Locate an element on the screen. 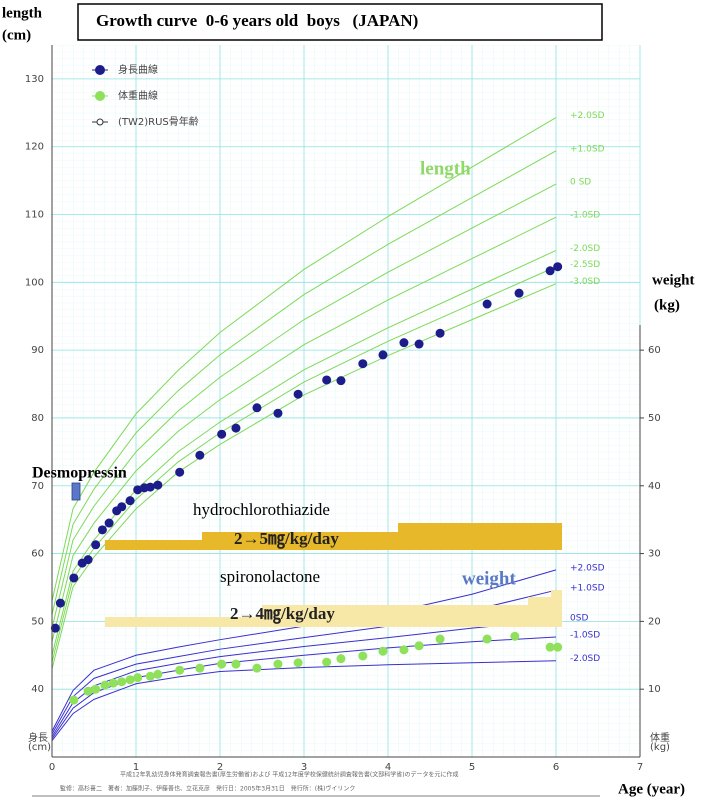 The width and height of the screenshot is (708, 800). spironolactone-bar is located at coordinates (333, 608).